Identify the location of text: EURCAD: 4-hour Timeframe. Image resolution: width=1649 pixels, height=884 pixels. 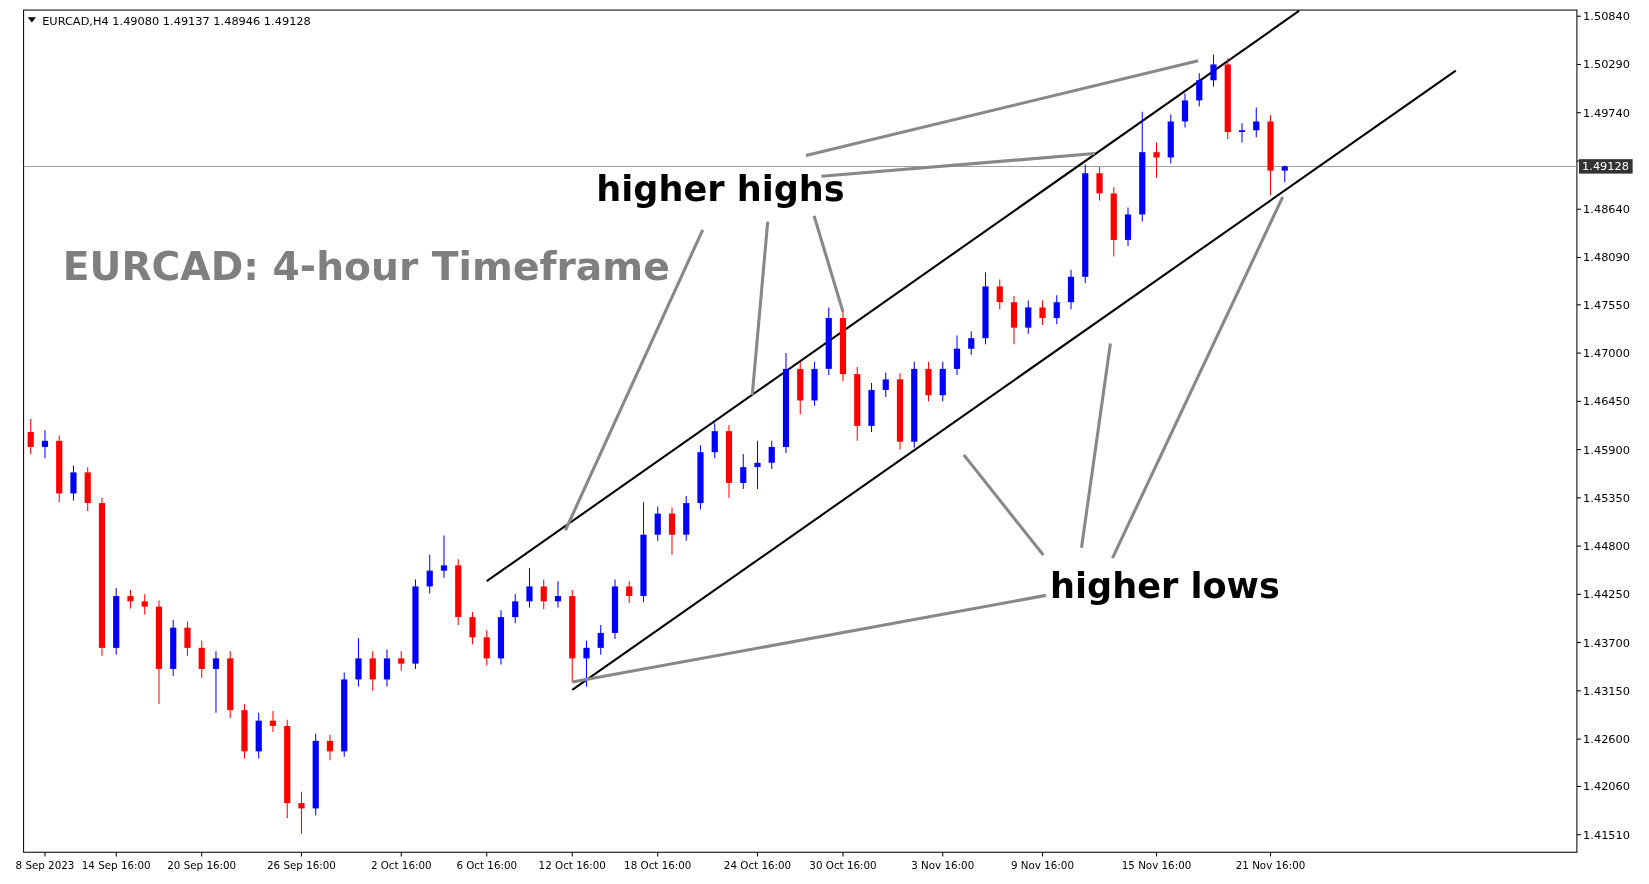
(366, 267).